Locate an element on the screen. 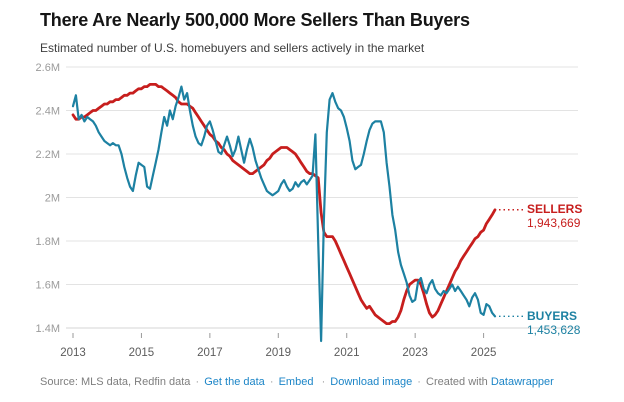 The image size is (624, 402). source-text: Source: MLS data, Redfin data is located at coordinates (115, 382).